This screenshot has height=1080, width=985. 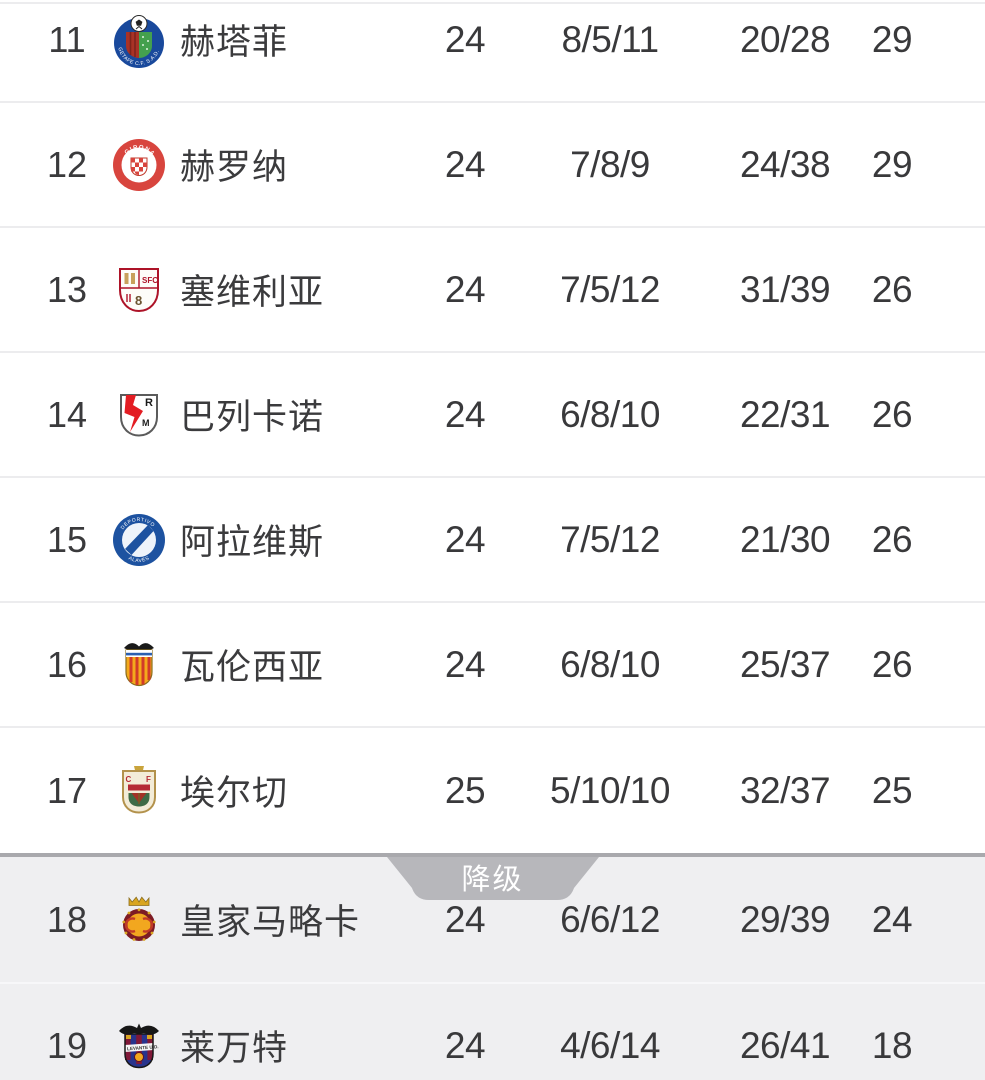 I want to click on goals-for-against: 32/37, so click(x=785, y=790).